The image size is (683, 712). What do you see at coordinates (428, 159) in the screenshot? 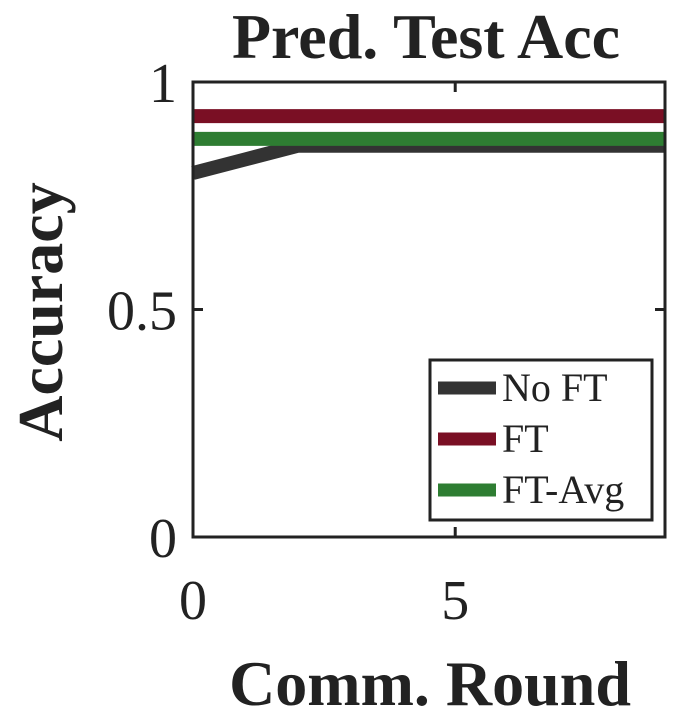
I see `series-line-no-ft` at bounding box center [428, 159].